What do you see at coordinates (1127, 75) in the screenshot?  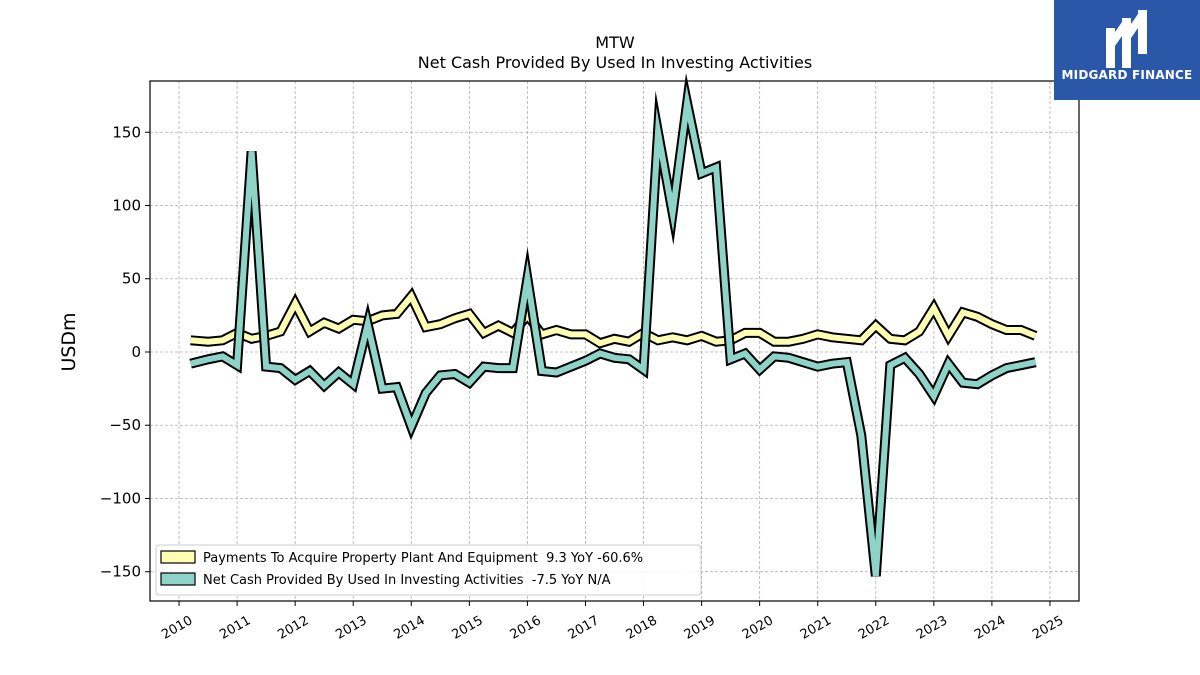 I see `brand-name: MIDGARD FINANCE` at bounding box center [1127, 75].